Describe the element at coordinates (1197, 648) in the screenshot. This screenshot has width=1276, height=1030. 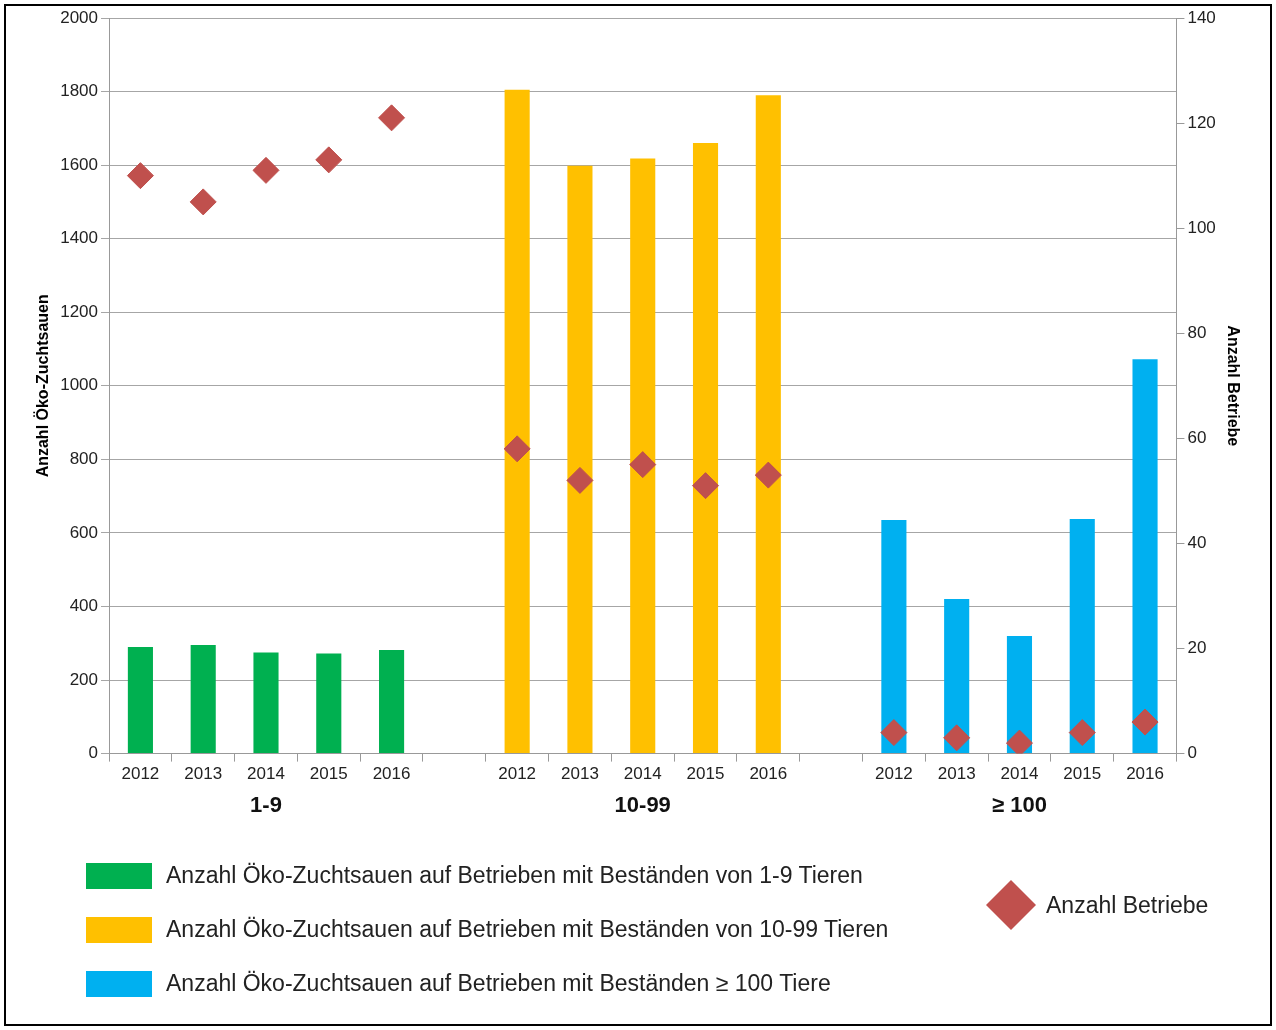
I see `y2-tick-label: 20` at that location.